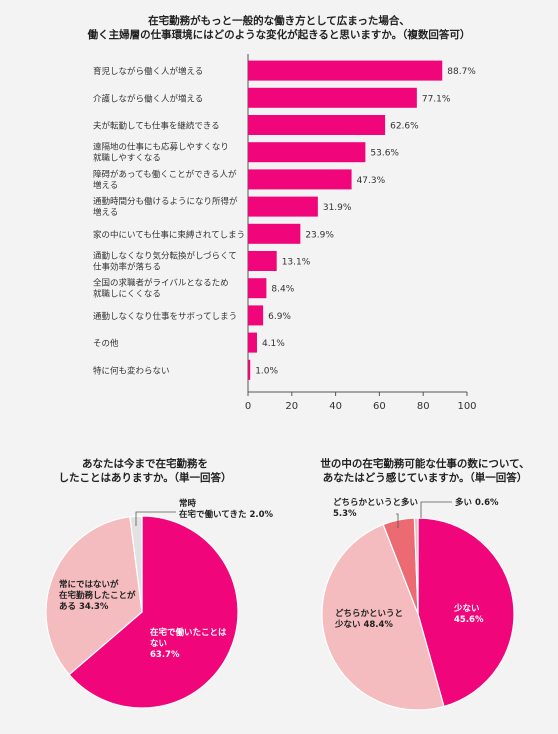  Describe the element at coordinates (273, 344) in the screenshot. I see `bar-value-label: 4.1%` at that location.